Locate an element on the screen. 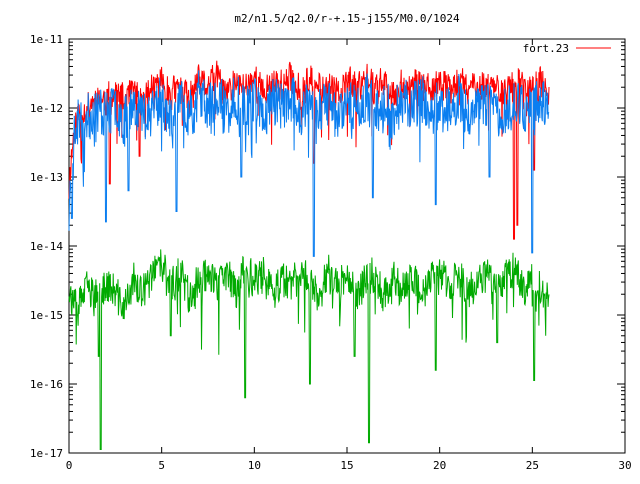  y-tick-label: 1e-16 is located at coordinates (46, 384).